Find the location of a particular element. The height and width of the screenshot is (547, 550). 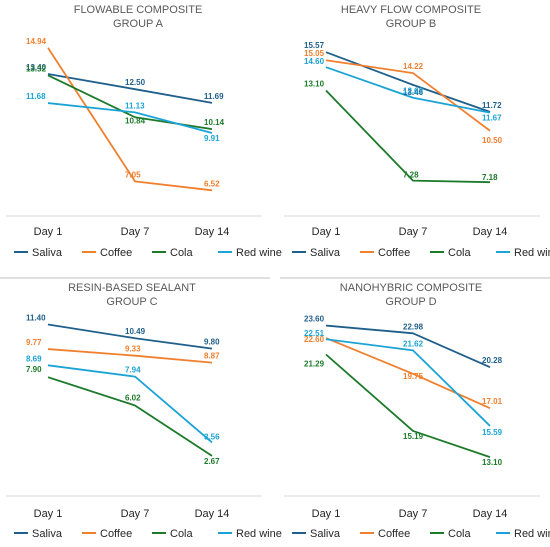

chart-title: RESIN-BASED SEALANT is located at coordinates (132, 288).